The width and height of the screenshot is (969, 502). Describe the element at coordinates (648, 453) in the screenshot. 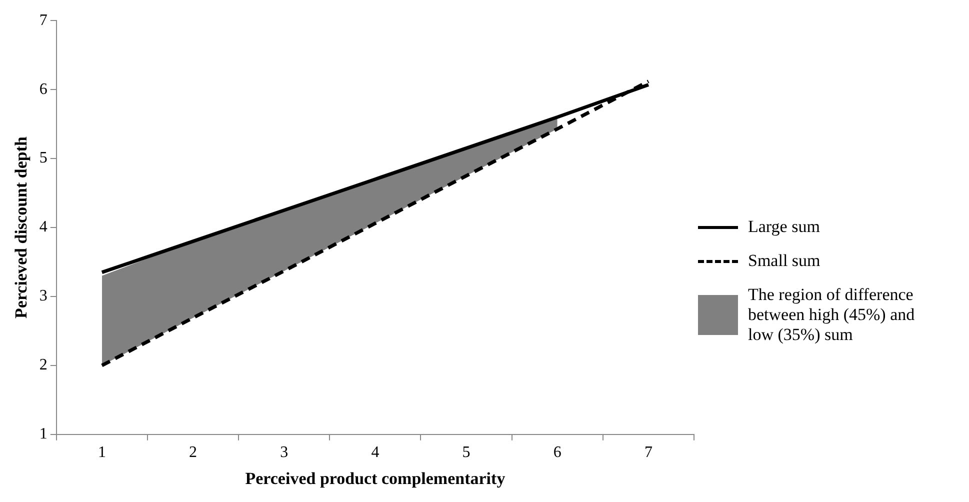

I see `x-tick-label: 7` at that location.